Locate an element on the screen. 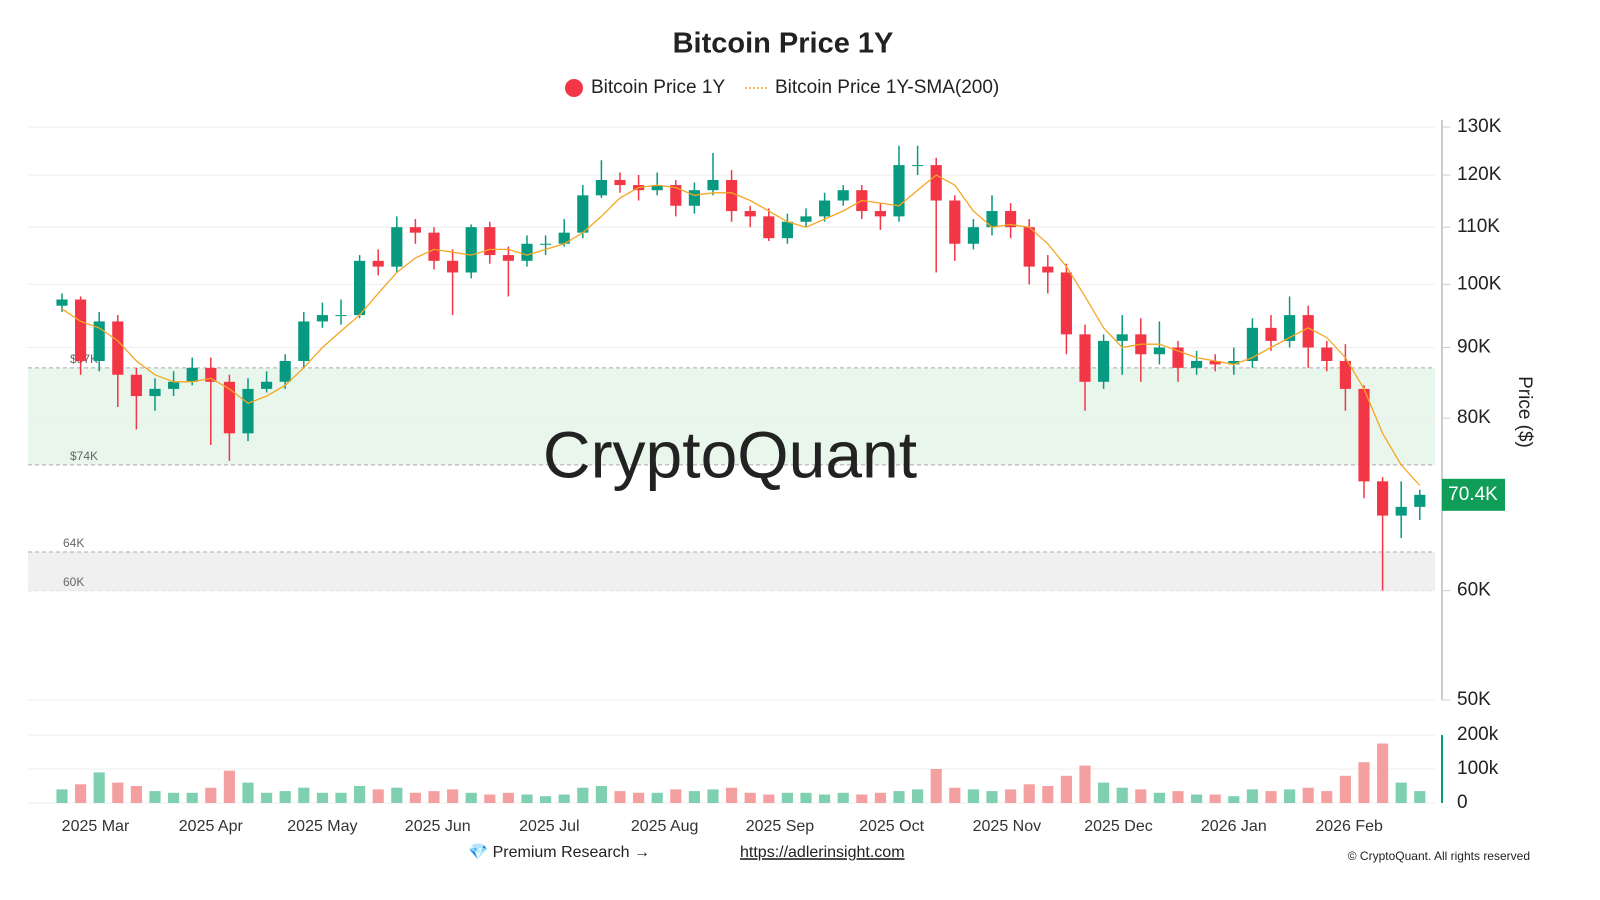  x-tick-label: 2026 Jan is located at coordinates (1234, 826).